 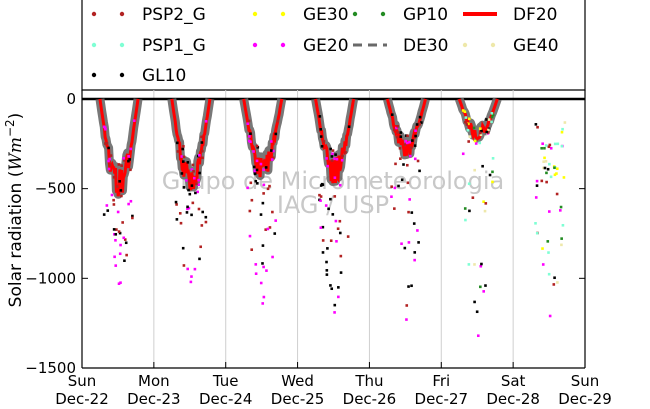 I want to click on y-axis-label-text: Solar radiation (Wm−2), so click(x=14, y=210).